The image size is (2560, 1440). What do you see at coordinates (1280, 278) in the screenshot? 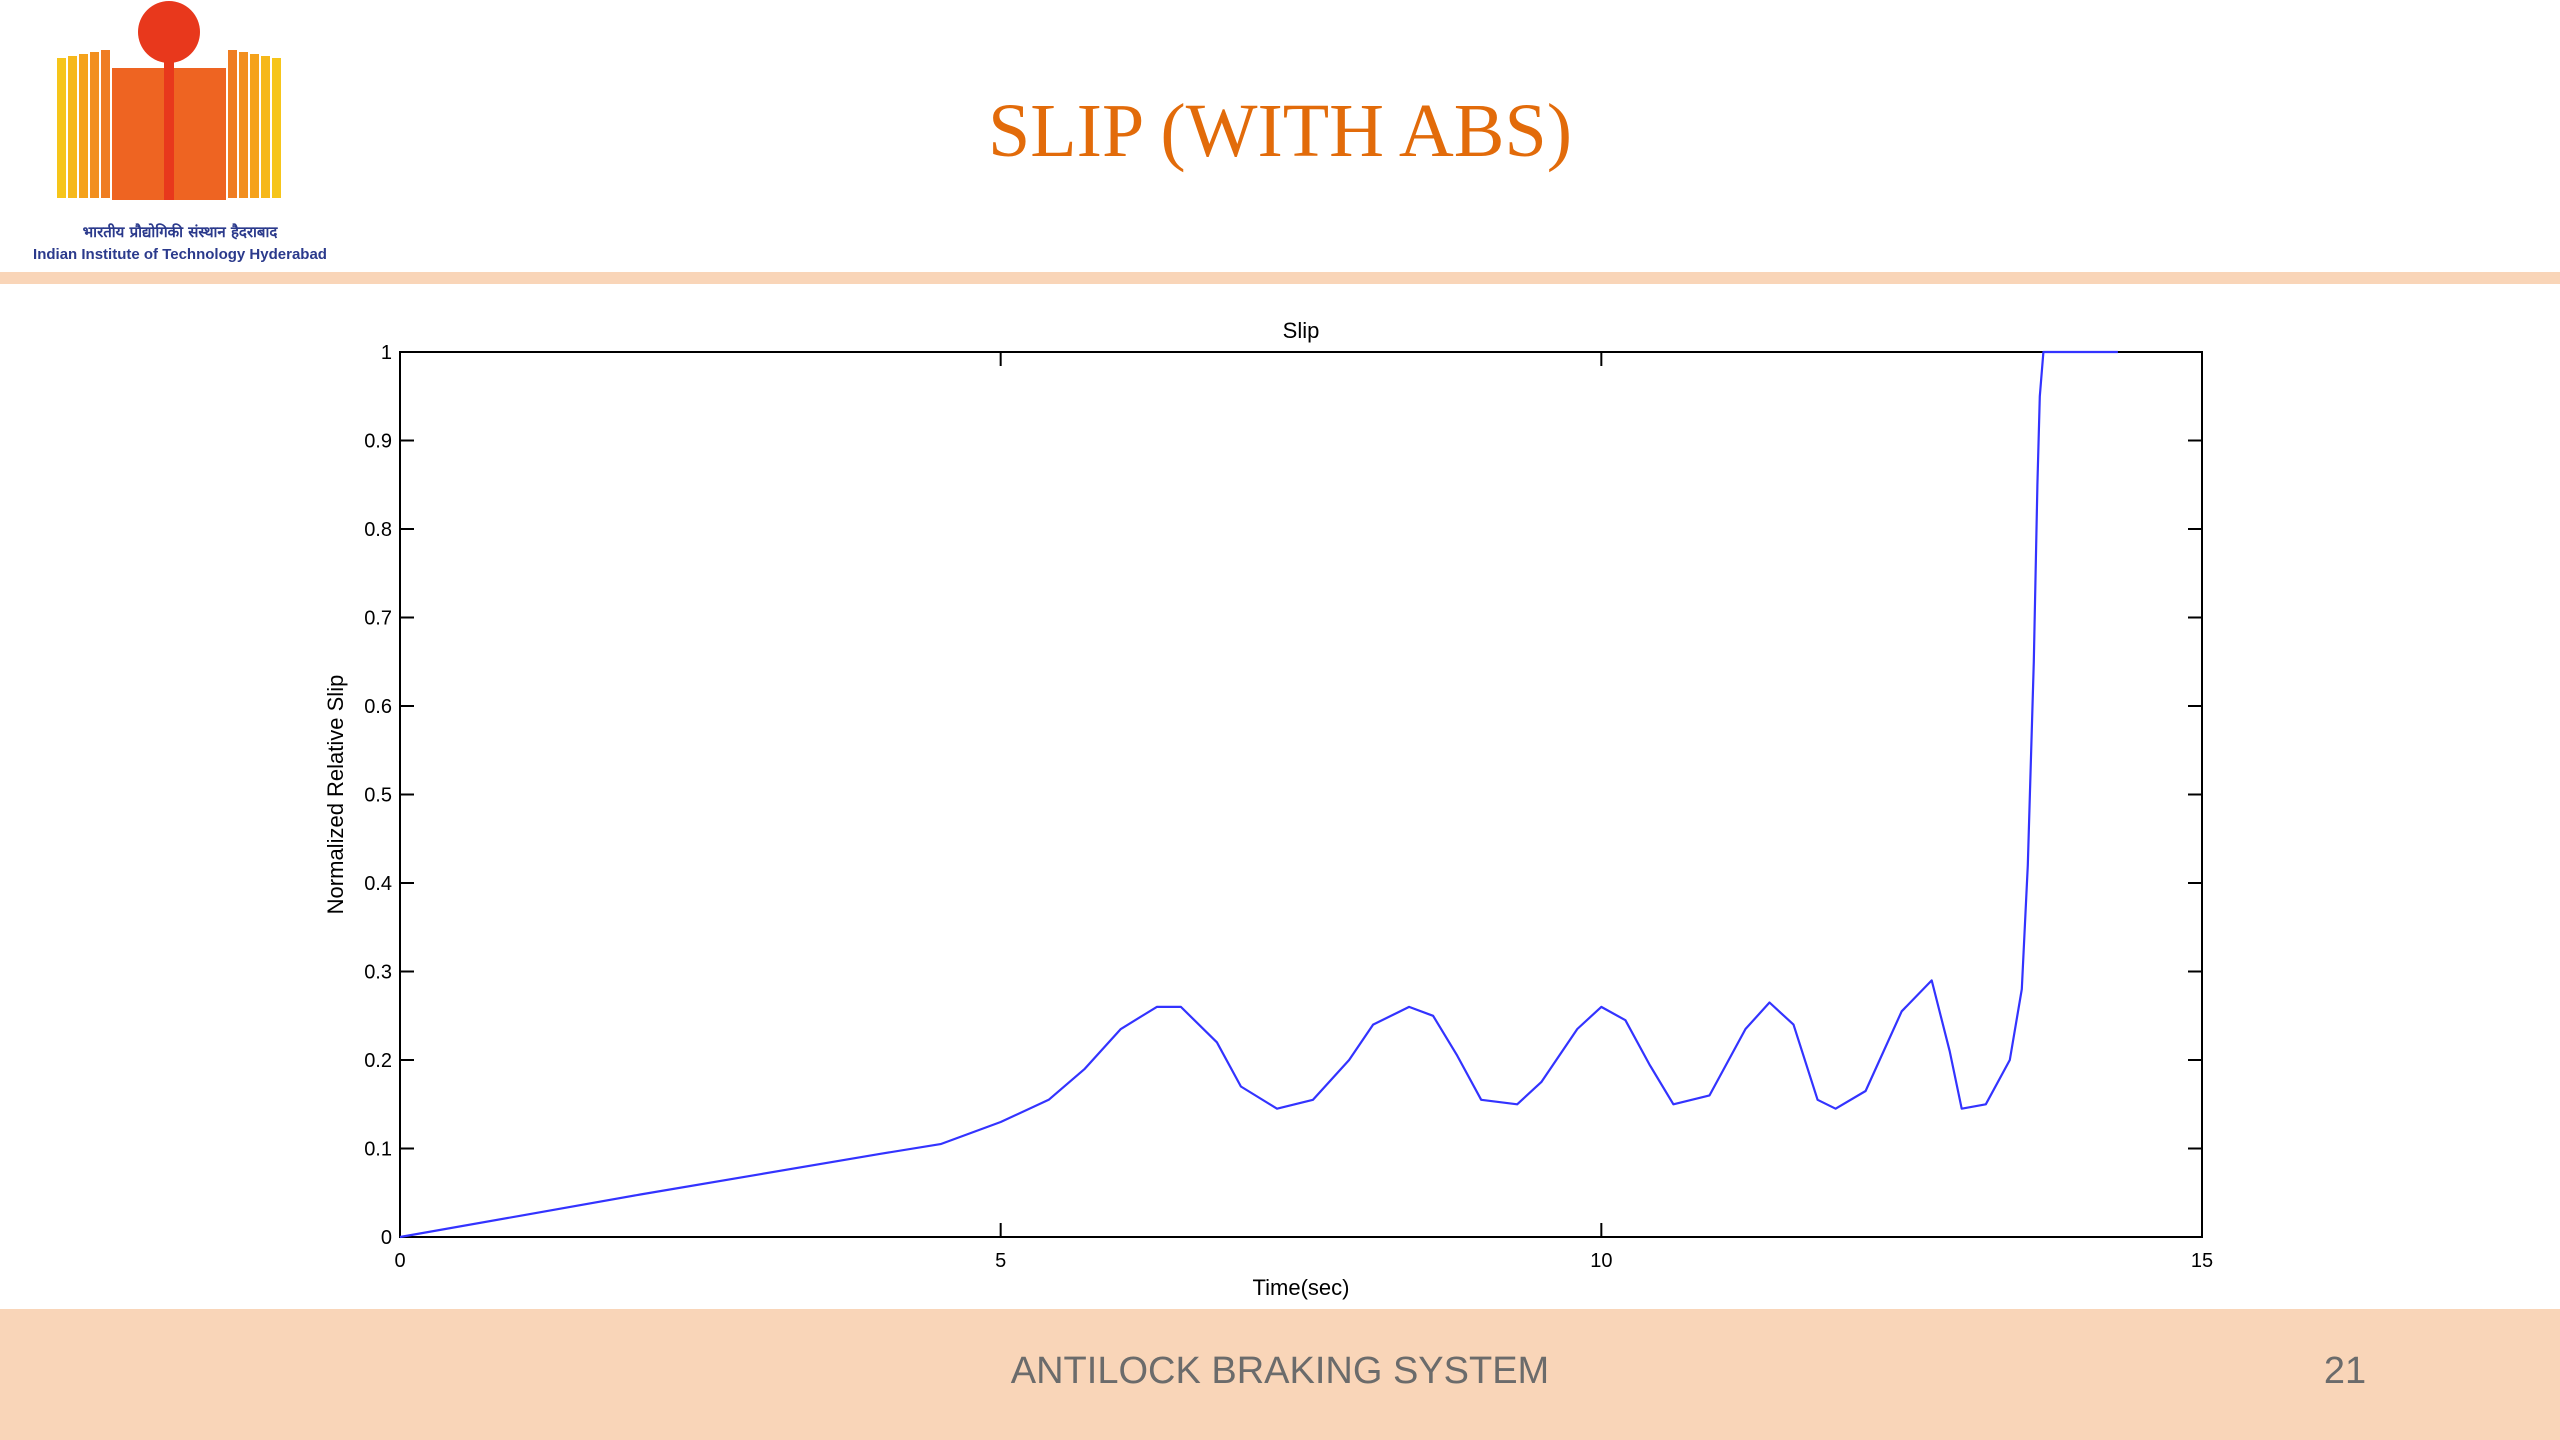
I see `header-divider` at bounding box center [1280, 278].